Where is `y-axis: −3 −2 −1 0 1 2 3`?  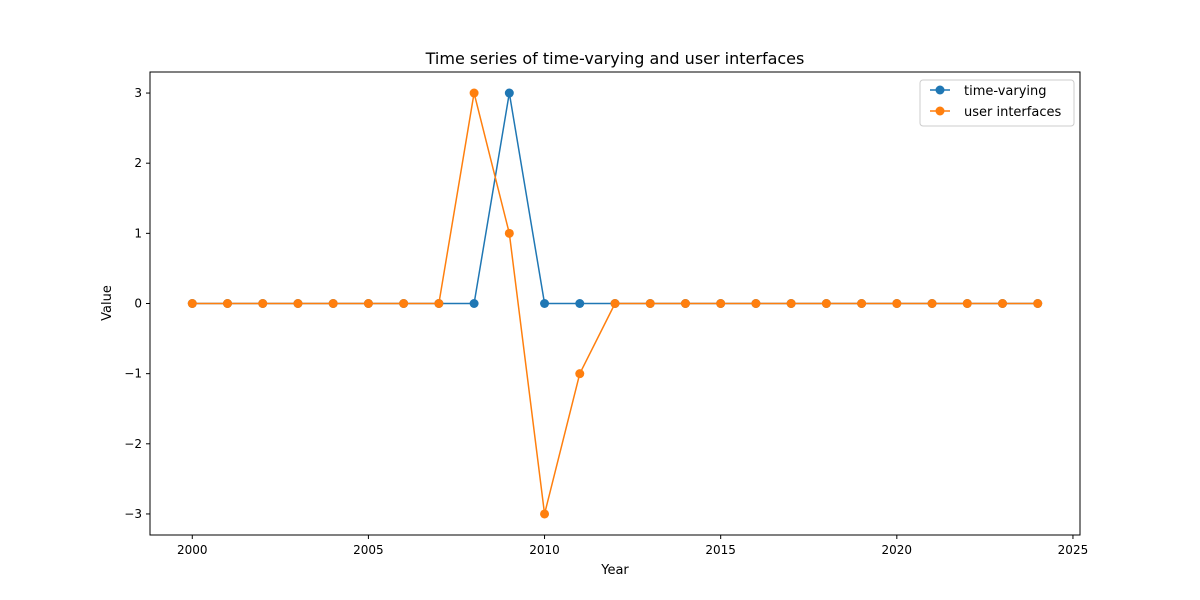
y-axis: −3 −2 −1 0 1 2 3 is located at coordinates (137, 303).